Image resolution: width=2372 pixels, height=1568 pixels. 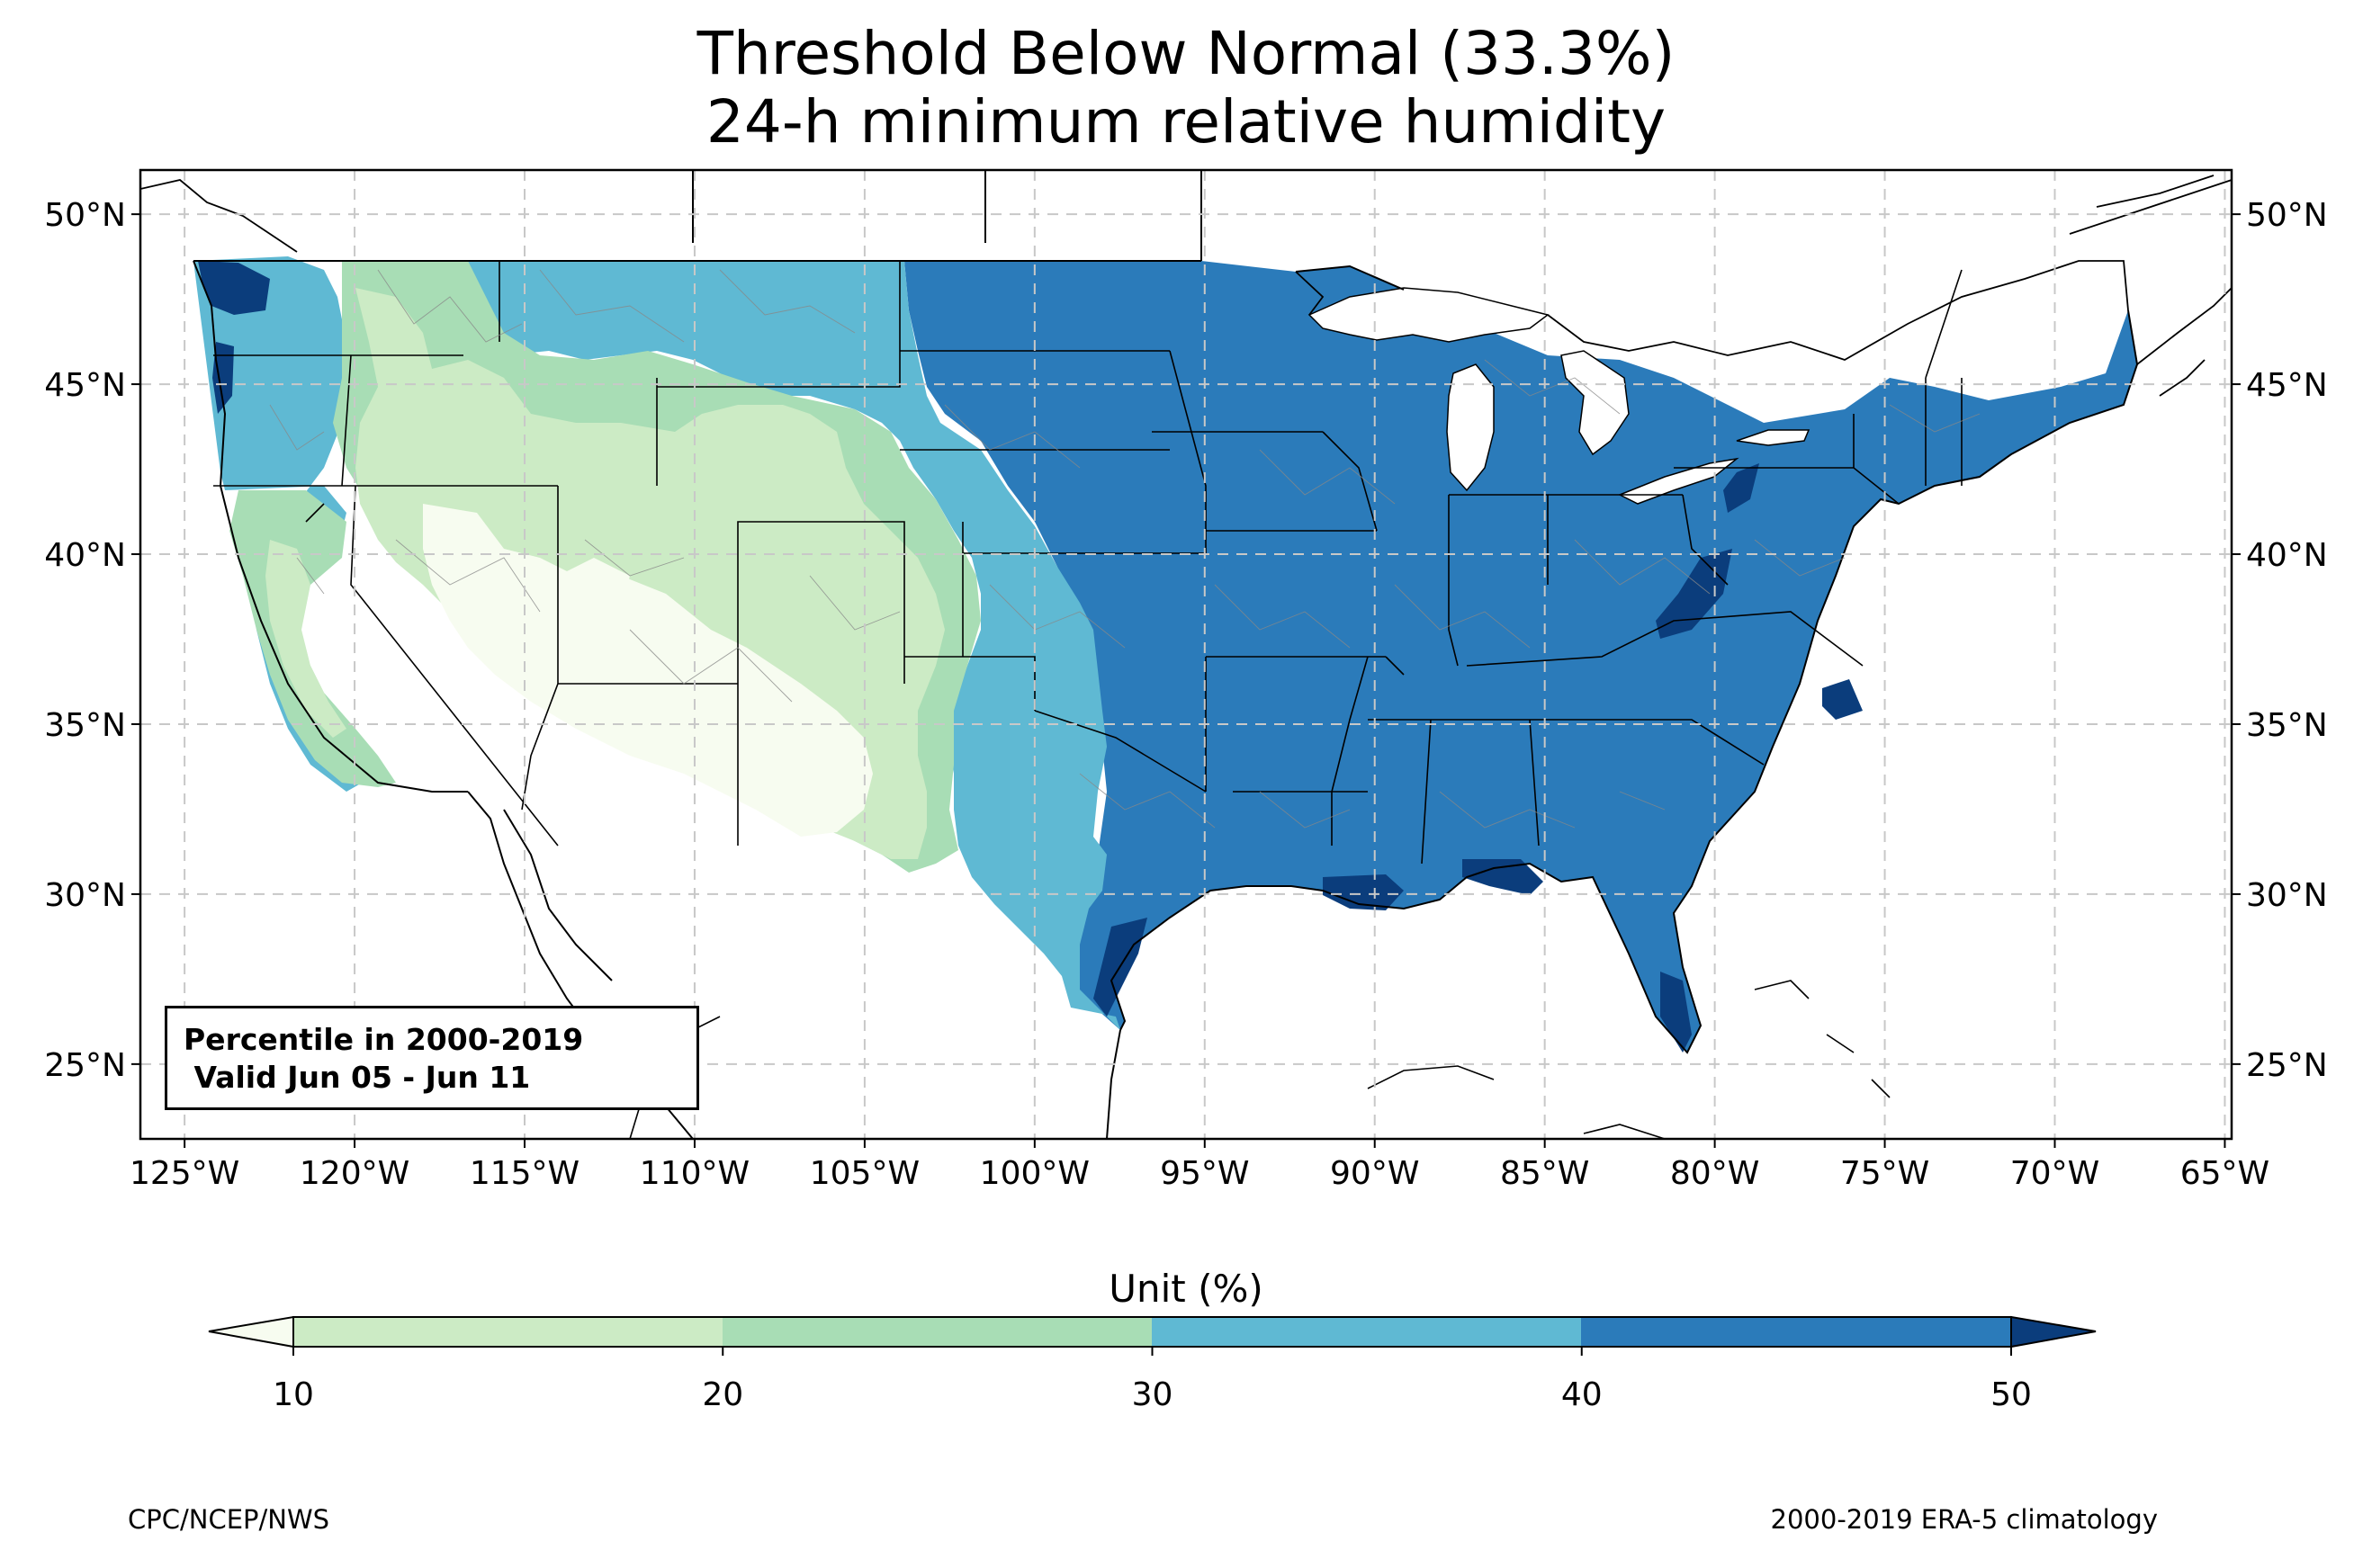 What do you see at coordinates (2287, 215) in the screenshot?
I see `lat-tick-label-right: 50°N` at bounding box center [2287, 215].